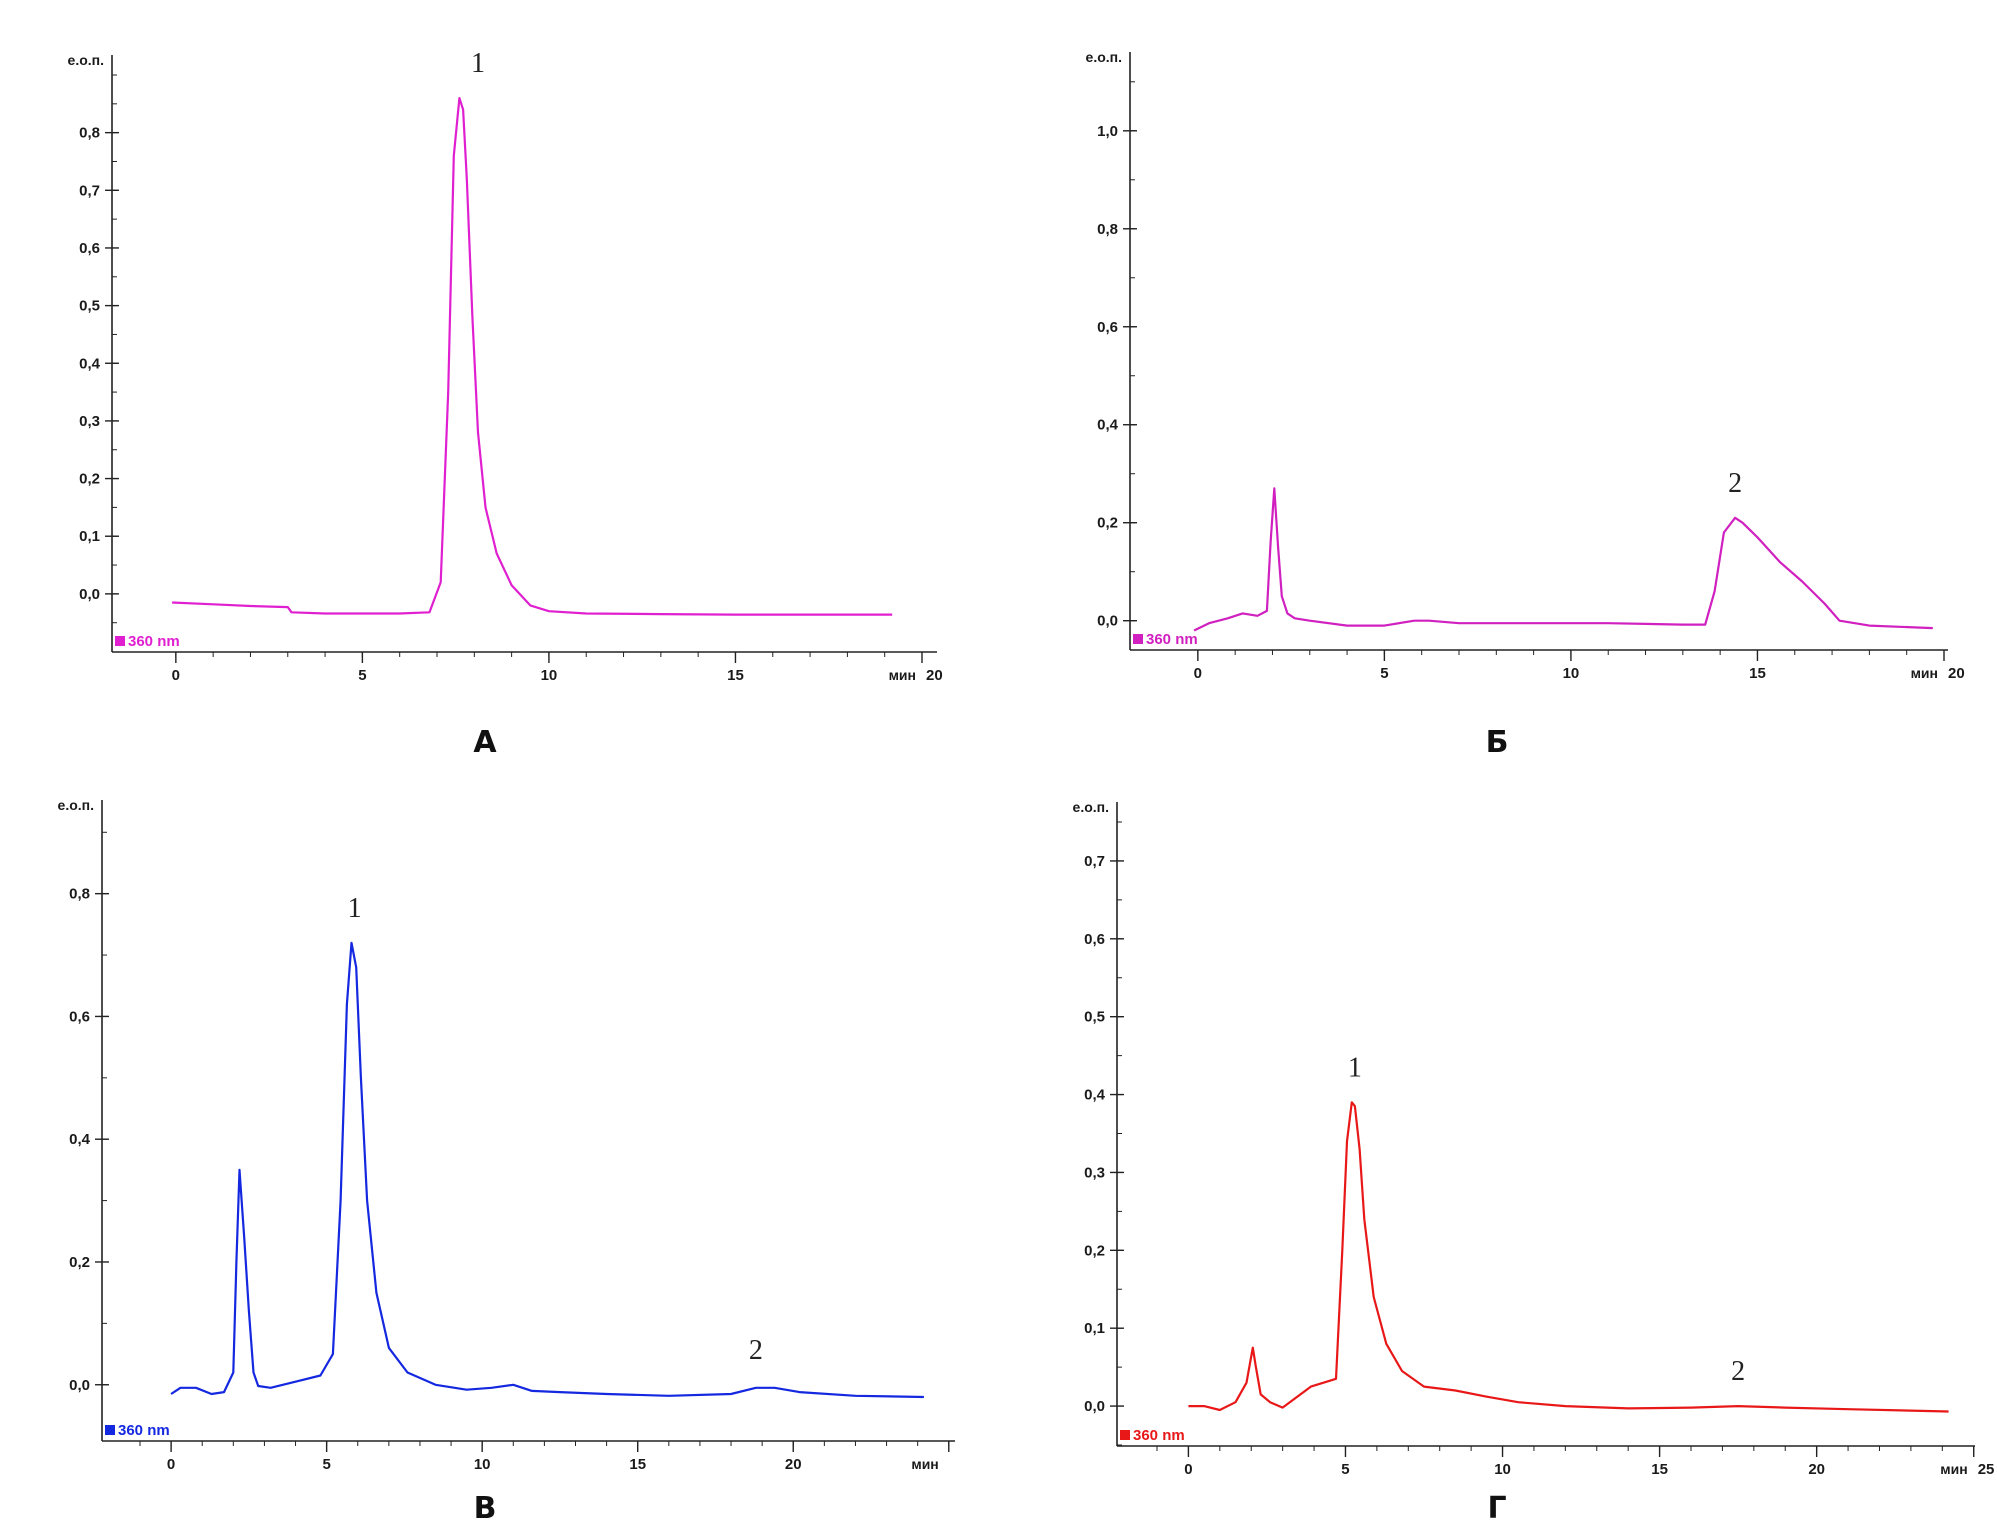 The height and width of the screenshot is (1526, 1997). Describe the element at coordinates (1107, 131) in the screenshot. I see `y-tick-label: 1,0` at that location.